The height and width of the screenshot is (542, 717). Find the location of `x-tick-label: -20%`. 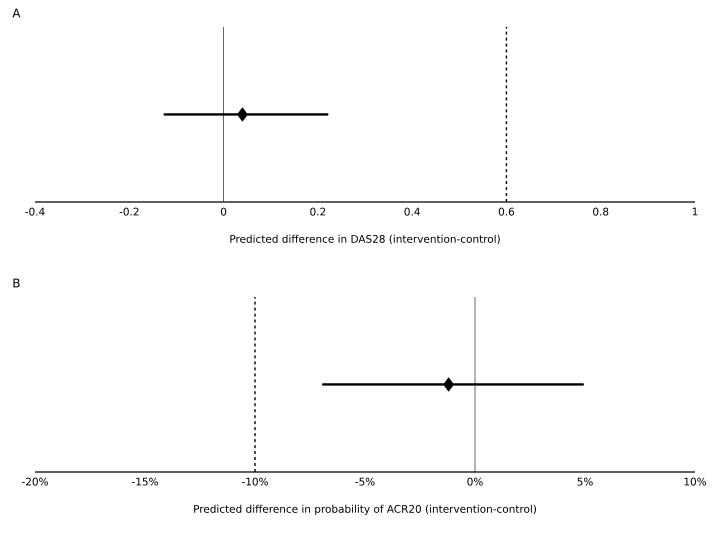

x-tick-label: -20% is located at coordinates (35, 482).